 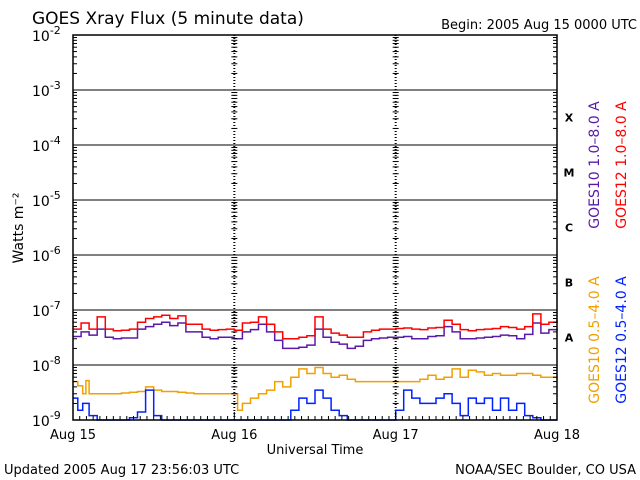 I want to click on x-tick-label: Aug 16, so click(x=234, y=435).